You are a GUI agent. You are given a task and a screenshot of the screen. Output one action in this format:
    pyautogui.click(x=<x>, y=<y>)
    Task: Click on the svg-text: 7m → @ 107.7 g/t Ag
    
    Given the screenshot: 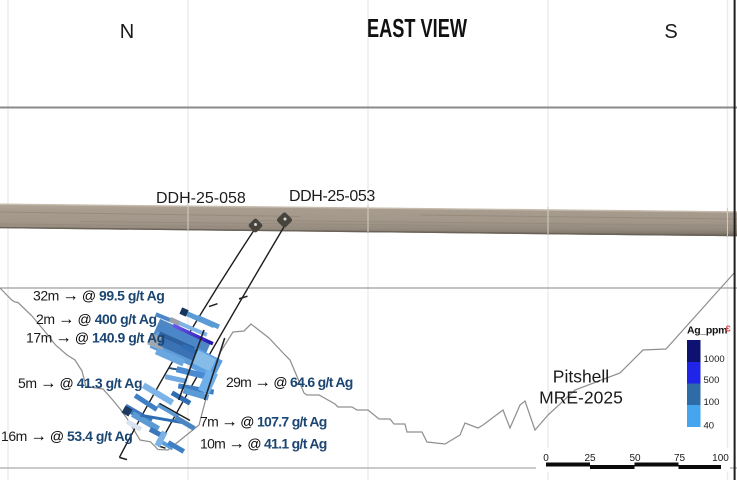 What is the action you would take?
    pyautogui.click(x=263, y=422)
    